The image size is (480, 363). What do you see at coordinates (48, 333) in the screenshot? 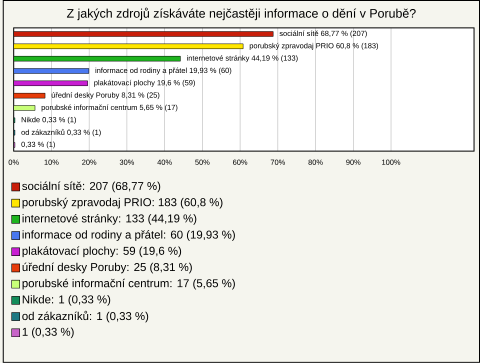
I see `text: 1 (0,33 %)` at bounding box center [48, 333].